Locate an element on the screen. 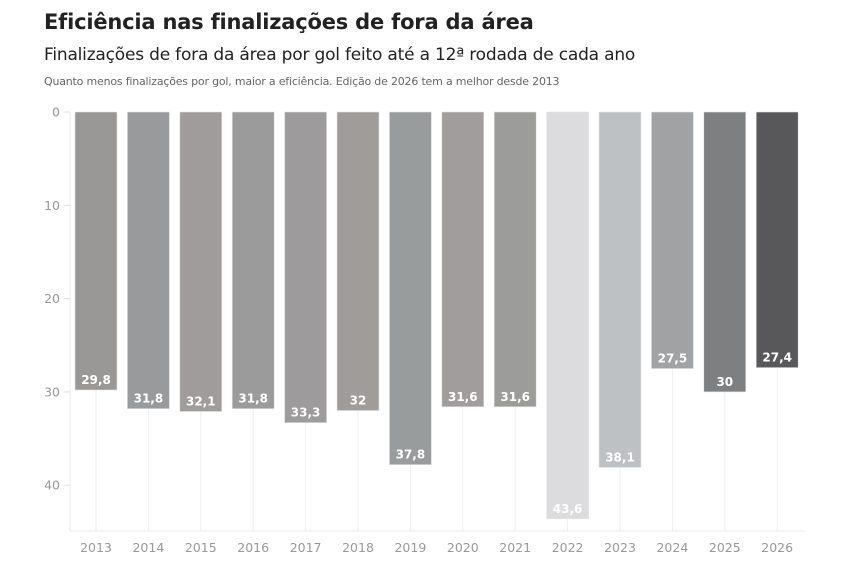  y-tick-label: 0 is located at coordinates (56, 112).